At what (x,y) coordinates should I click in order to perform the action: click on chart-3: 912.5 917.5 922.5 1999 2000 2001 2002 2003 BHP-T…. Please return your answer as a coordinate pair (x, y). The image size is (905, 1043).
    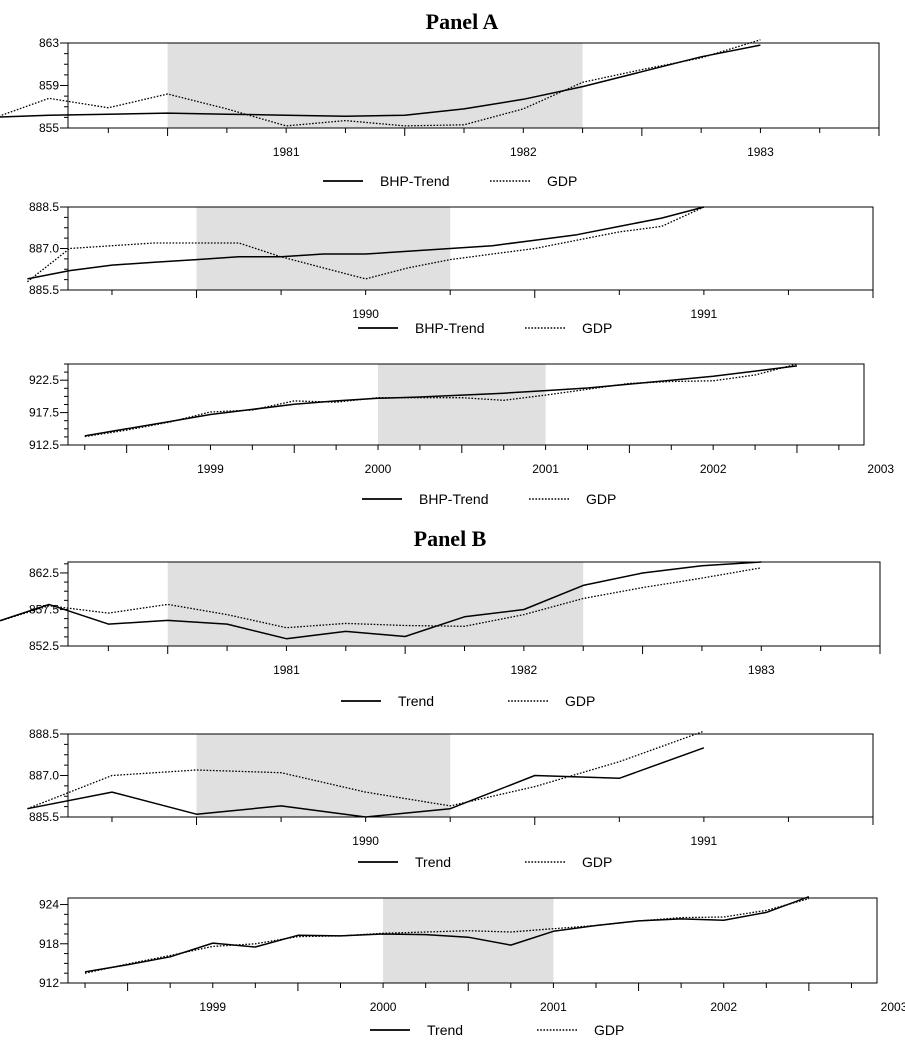
    Looking at the image, I should click on (461, 435).